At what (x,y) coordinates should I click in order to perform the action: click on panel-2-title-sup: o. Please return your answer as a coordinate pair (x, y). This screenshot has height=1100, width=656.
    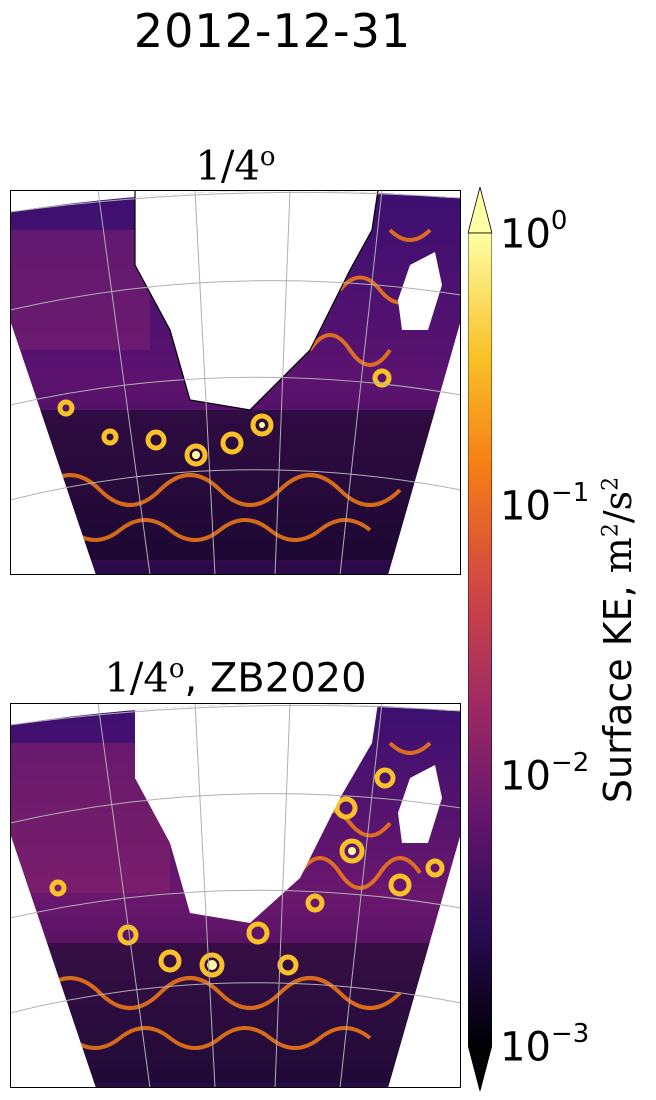
    Looking at the image, I should click on (176, 669).